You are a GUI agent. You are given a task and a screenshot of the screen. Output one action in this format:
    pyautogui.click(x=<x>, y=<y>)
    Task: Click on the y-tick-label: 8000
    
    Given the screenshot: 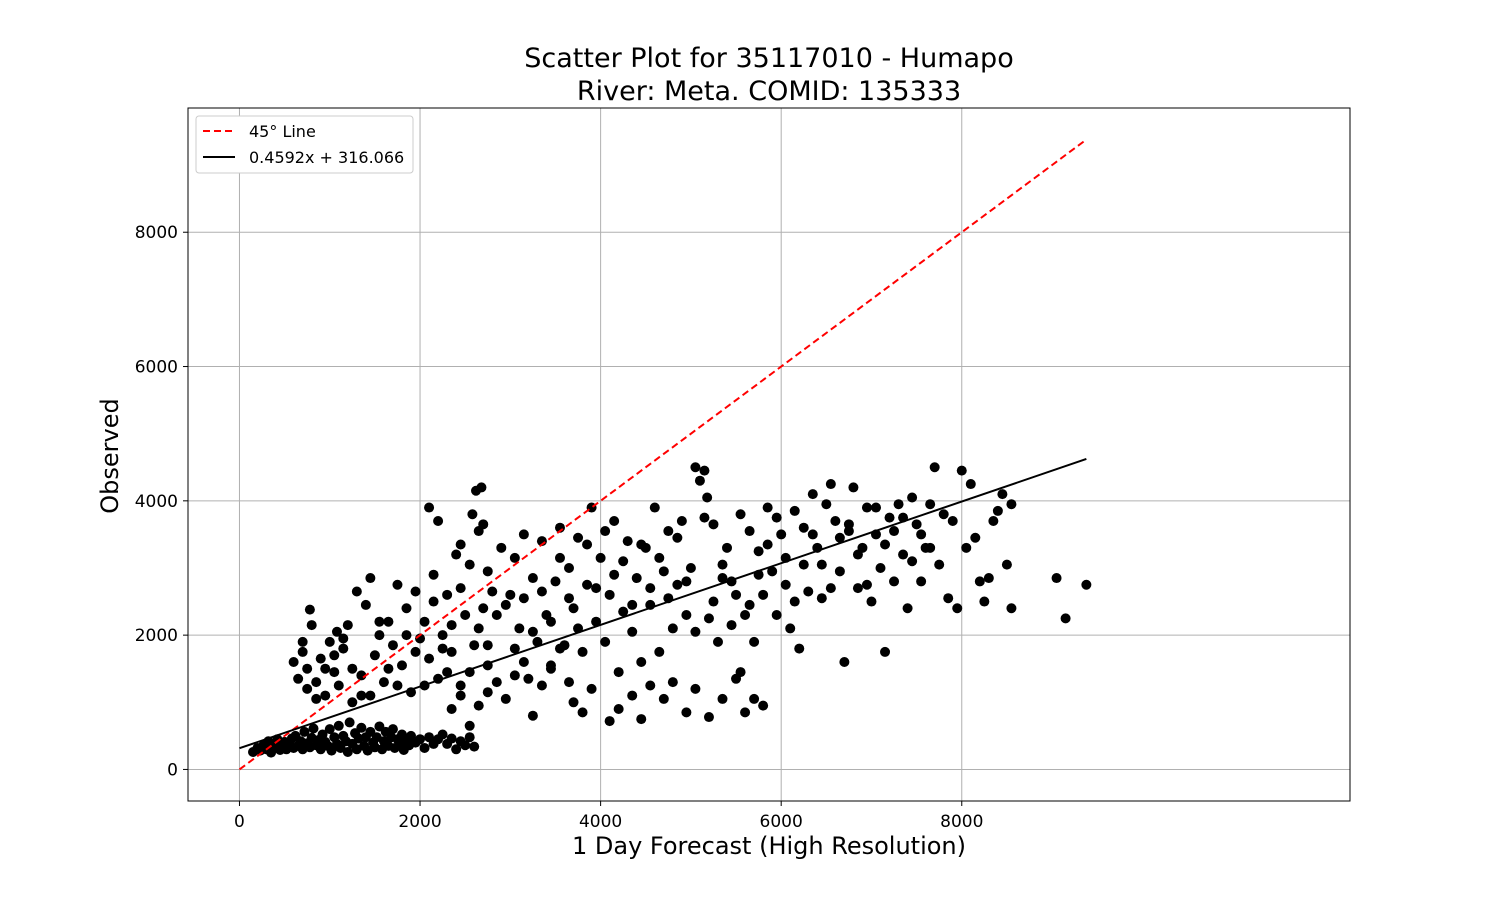 What is the action you would take?
    pyautogui.click(x=156, y=233)
    